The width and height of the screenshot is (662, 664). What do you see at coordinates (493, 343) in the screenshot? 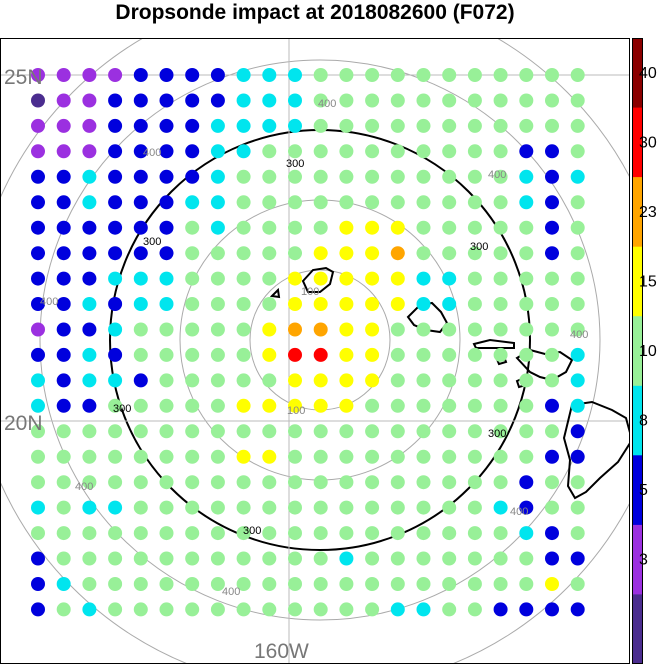
I see `island-molokai` at bounding box center [493, 343].